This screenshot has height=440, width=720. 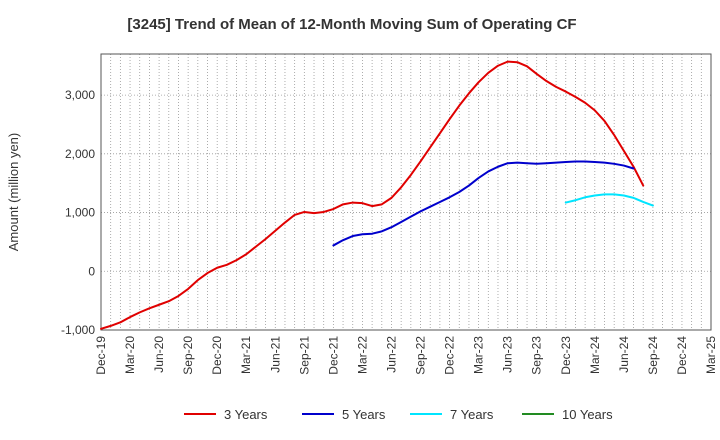 What do you see at coordinates (217, 355) in the screenshot?
I see `x-tick-label: Dec-20` at bounding box center [217, 355].